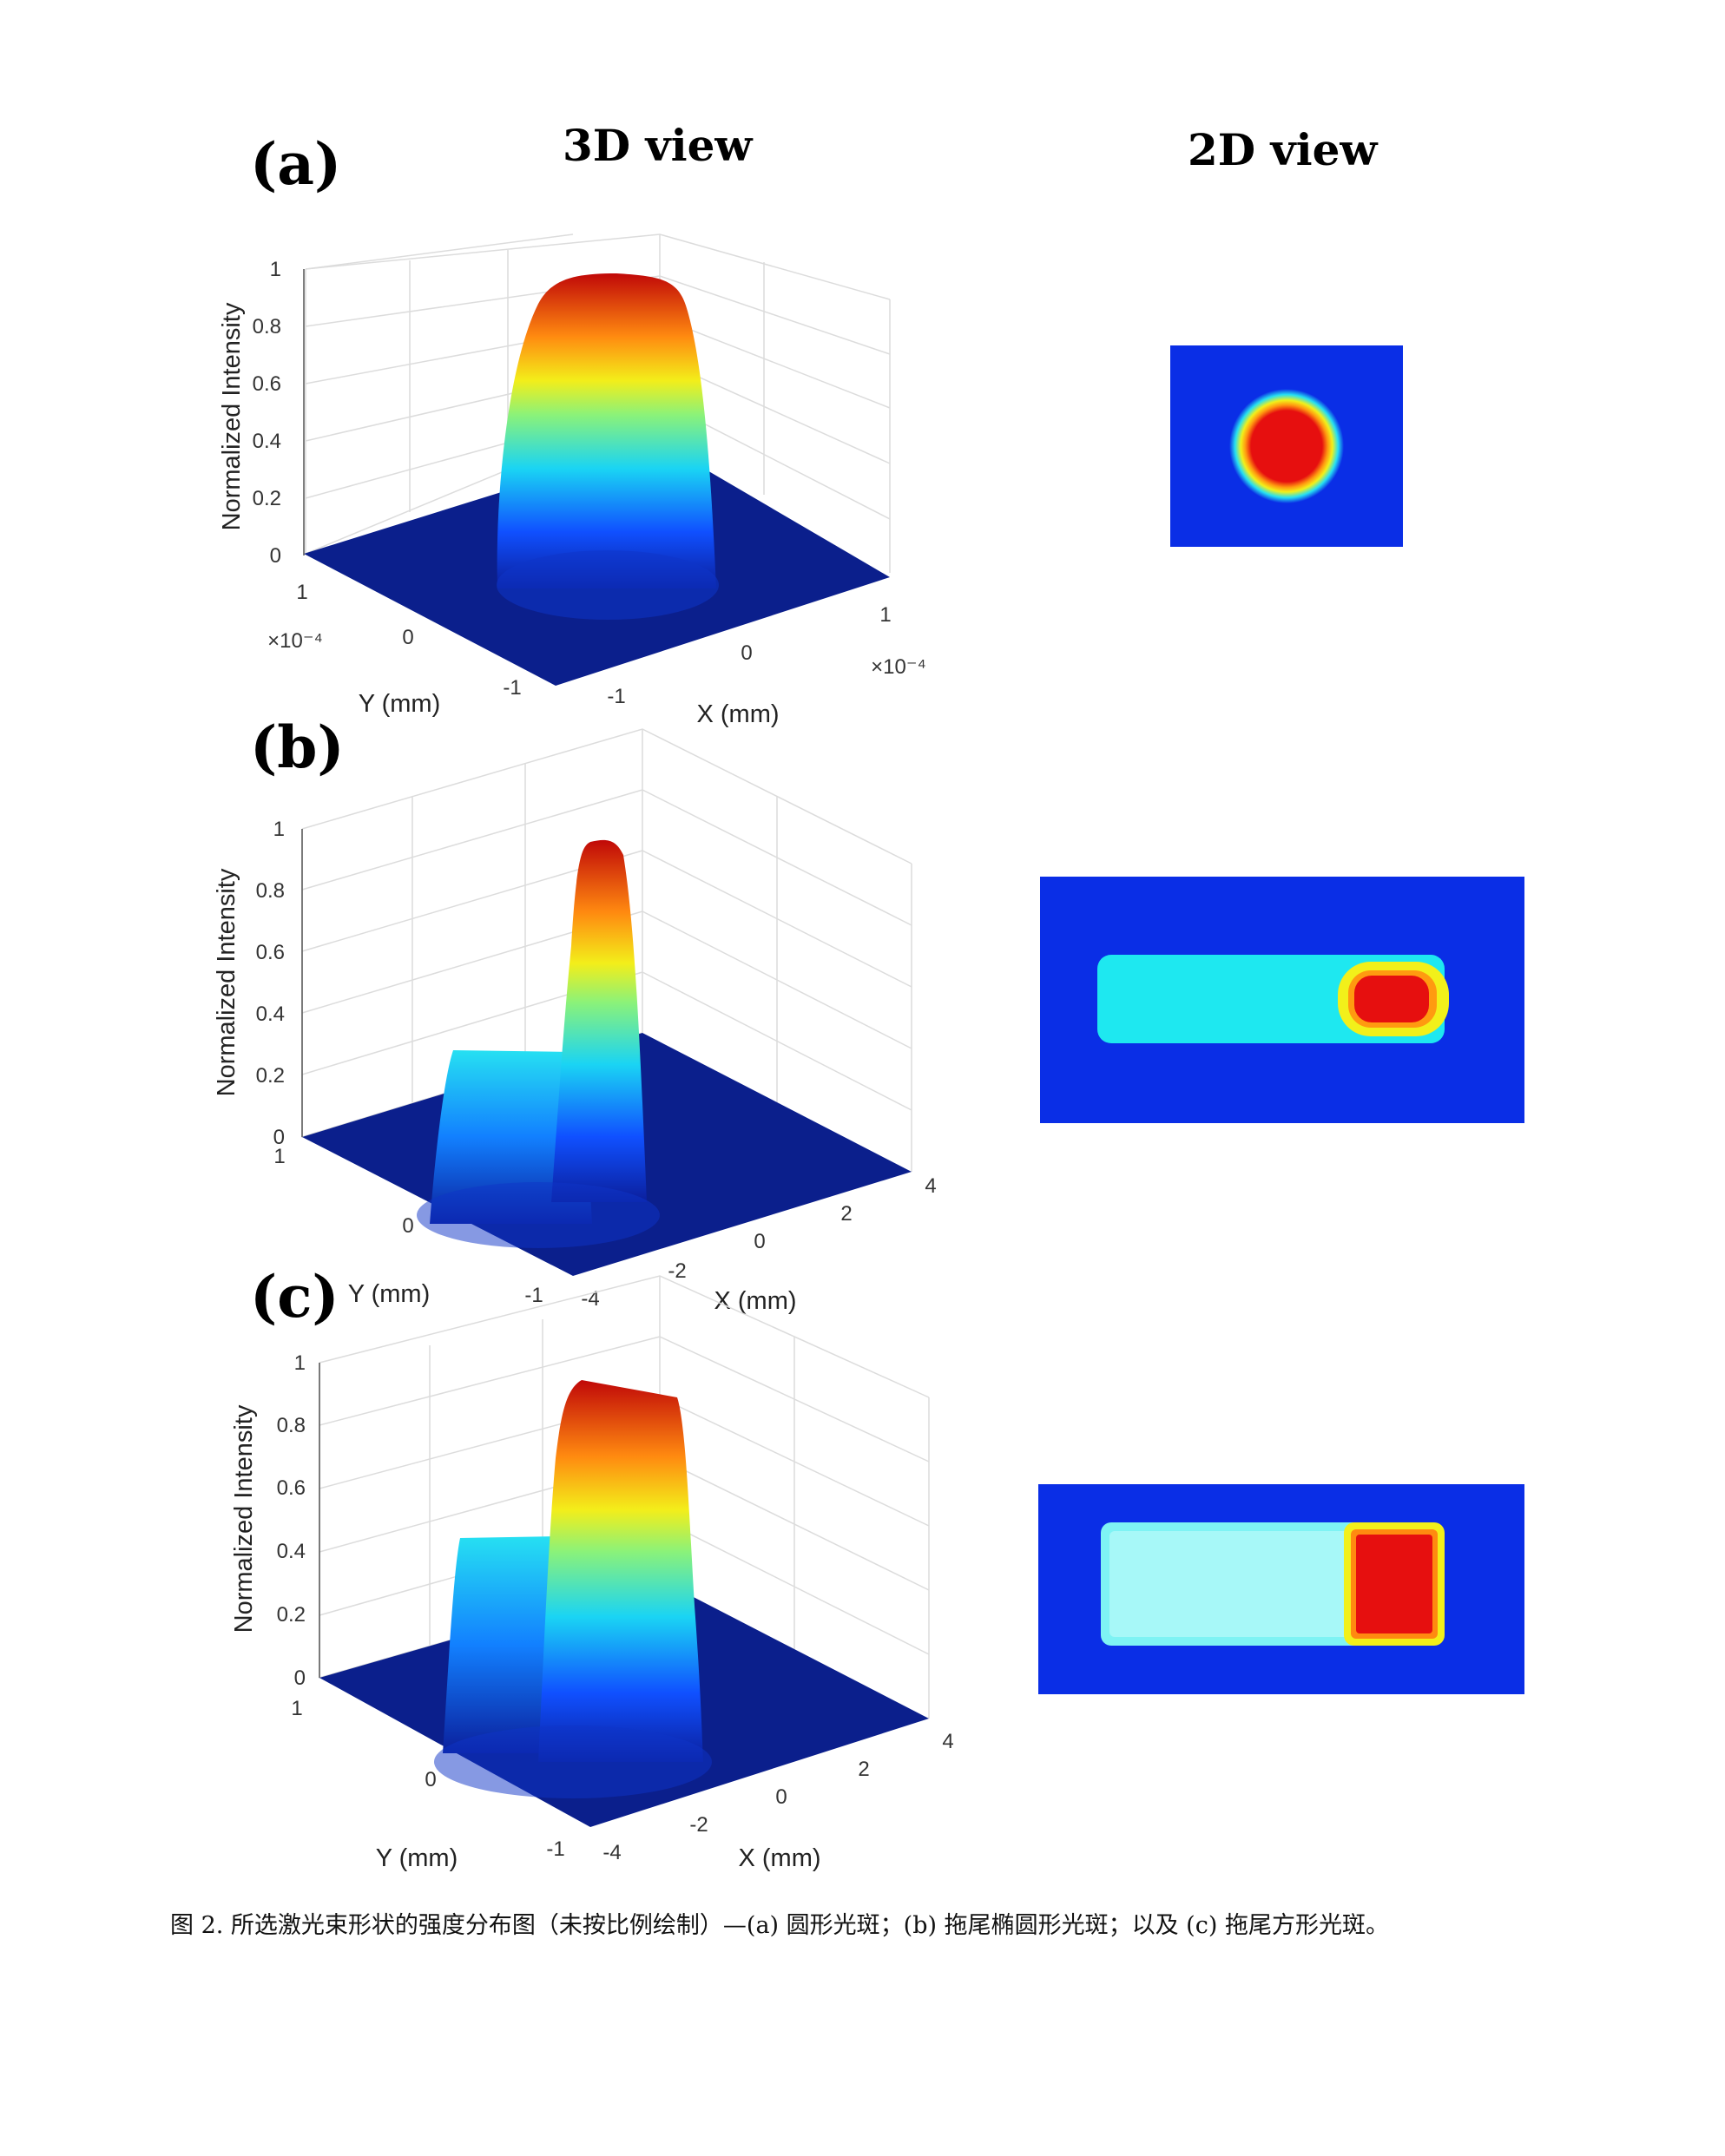 This screenshot has width=1725, height=2156. I want to click on y-exponent: ×10⁻⁴, so click(295, 641).